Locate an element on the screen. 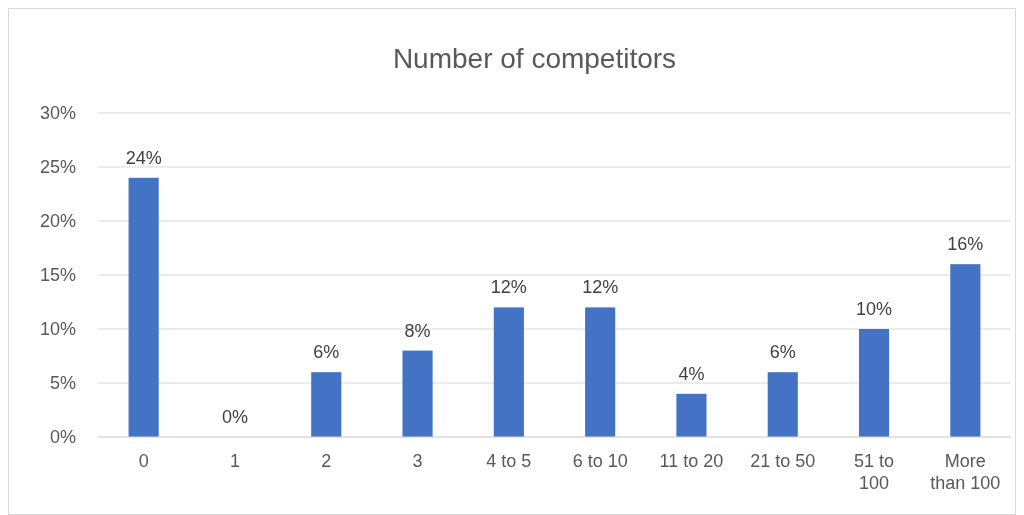 The width and height of the screenshot is (1024, 515). data-label: 8% is located at coordinates (417, 330).